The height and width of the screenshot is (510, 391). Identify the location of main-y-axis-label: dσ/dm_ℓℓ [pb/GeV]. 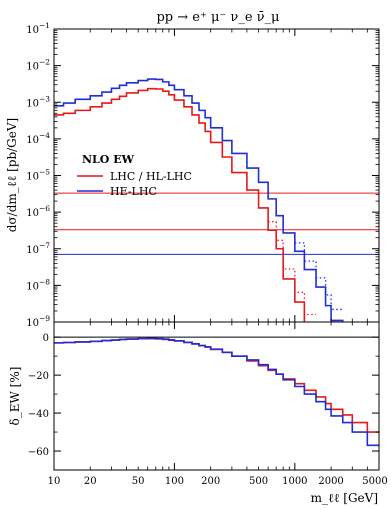
(12, 175).